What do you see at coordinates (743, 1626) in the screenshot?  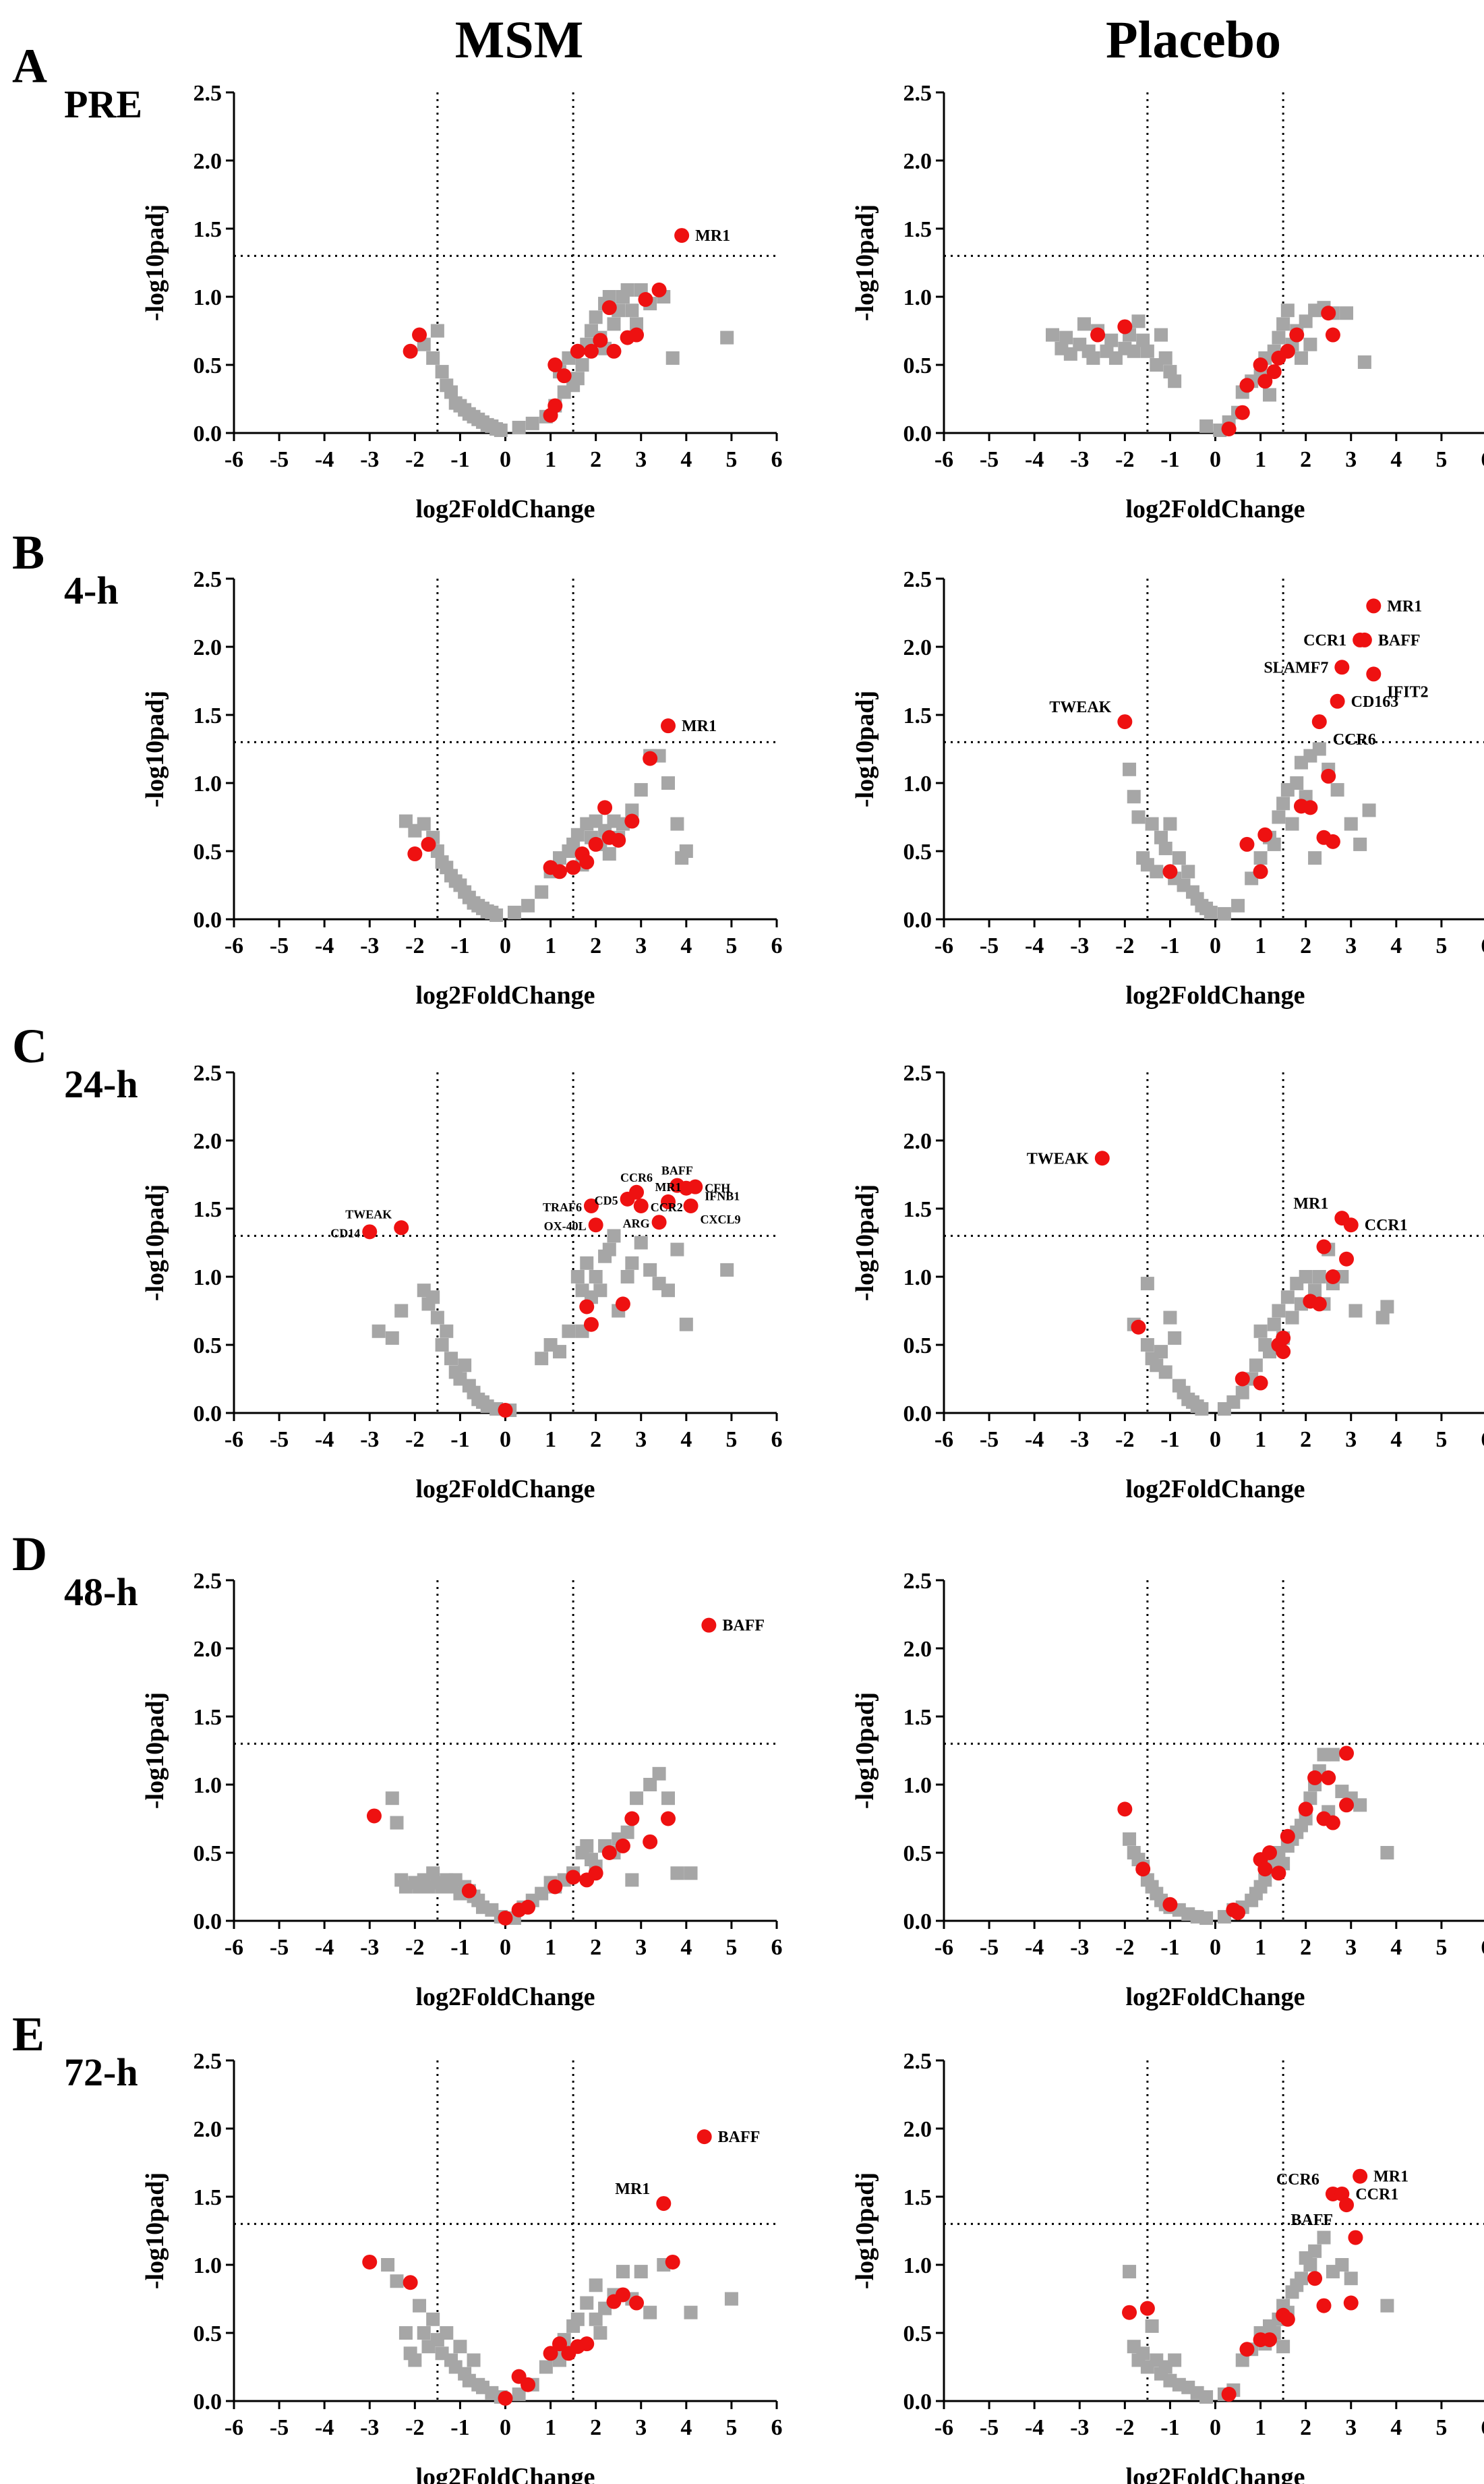 I see `gene-label-baff: BAFF` at bounding box center [743, 1626].